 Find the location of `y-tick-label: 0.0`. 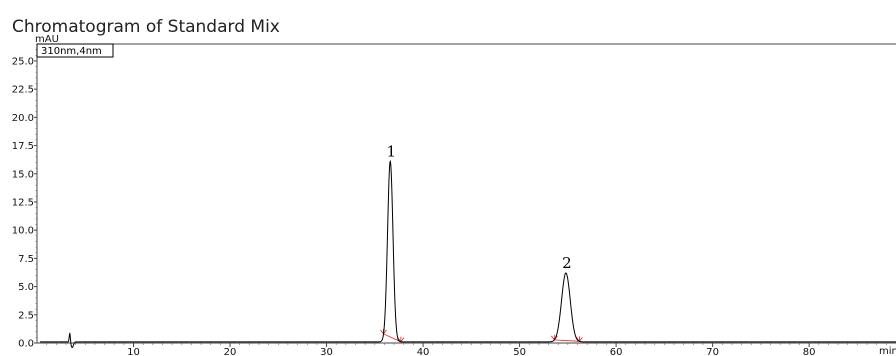

y-tick-label: 0.0 is located at coordinates (26, 344).